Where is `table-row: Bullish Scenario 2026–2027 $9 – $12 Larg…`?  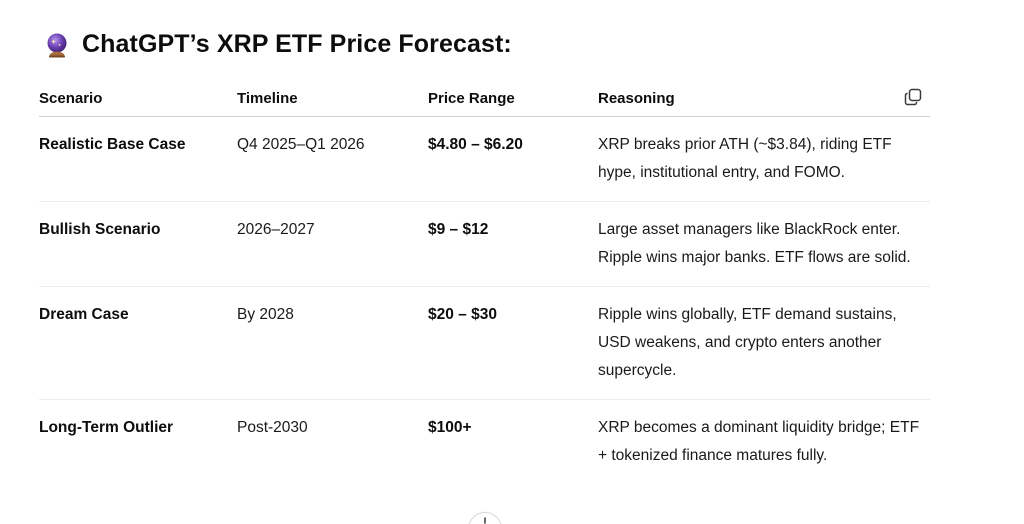
table-row: Bullish Scenario 2026–2027 $9 – $12 Larg… is located at coordinates (484, 244).